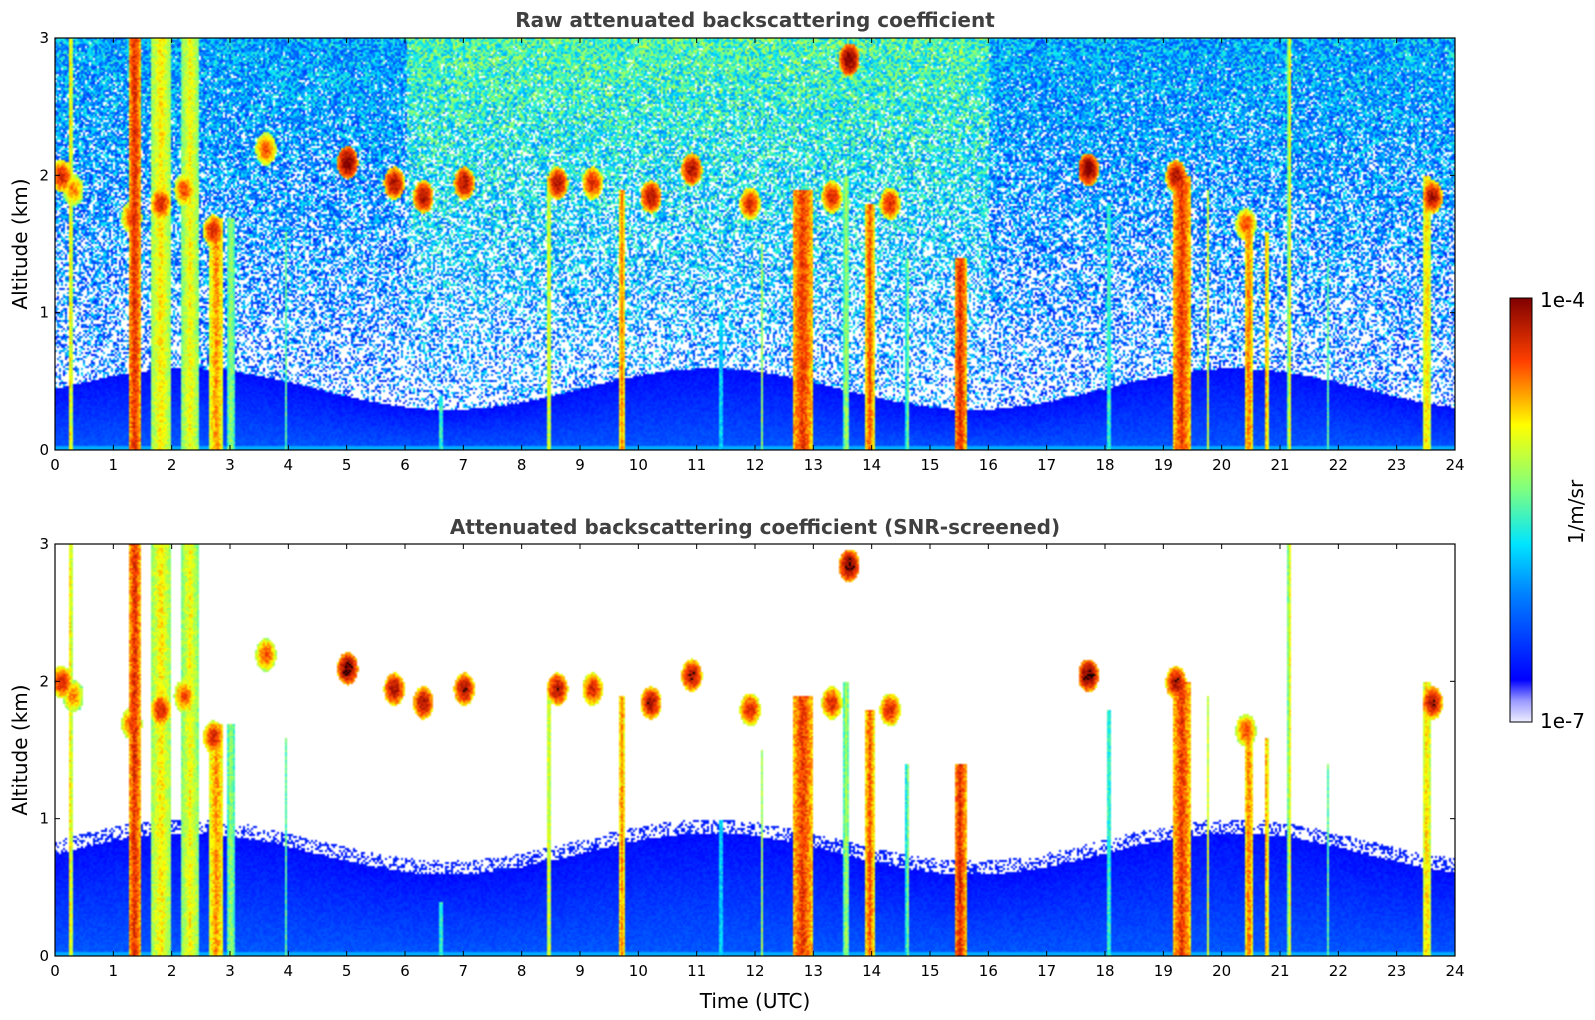 The image size is (1595, 1020). Describe the element at coordinates (1548, 510) in the screenshot. I see `colorbar: 1e-4 1e-7 1/m/sr` at that location.